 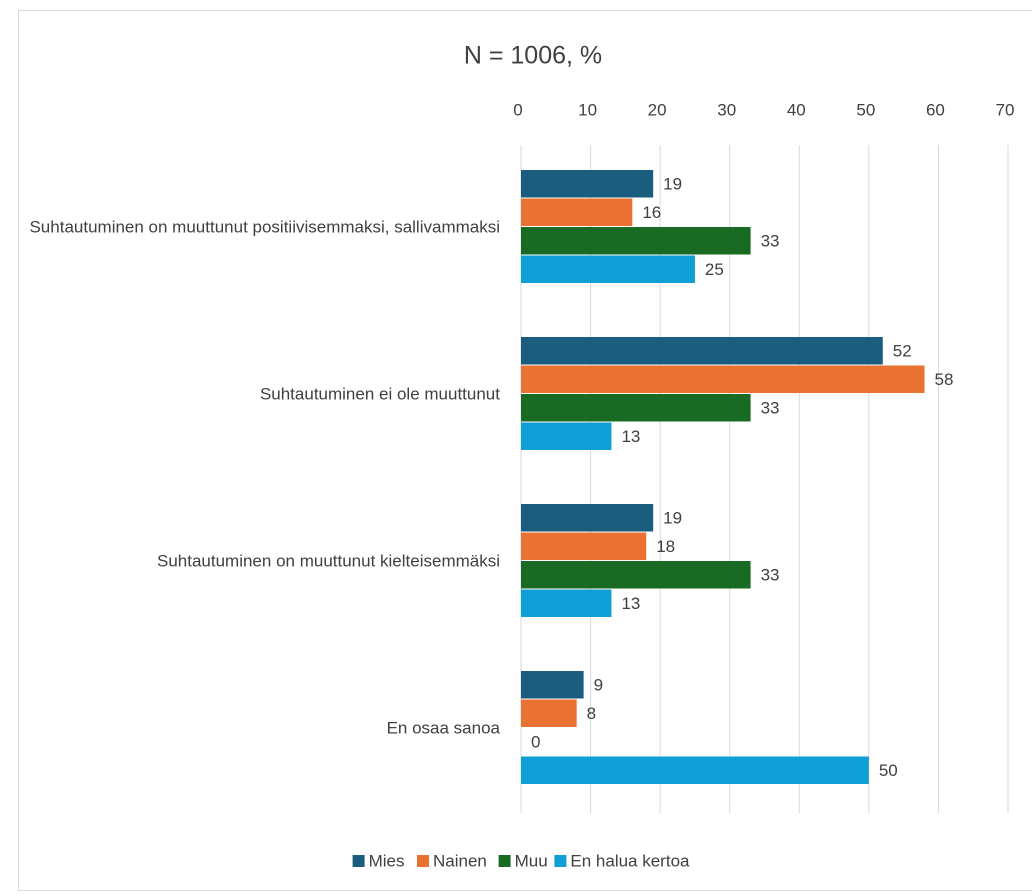 What do you see at coordinates (902, 351) in the screenshot?
I see `data-label: 52` at bounding box center [902, 351].